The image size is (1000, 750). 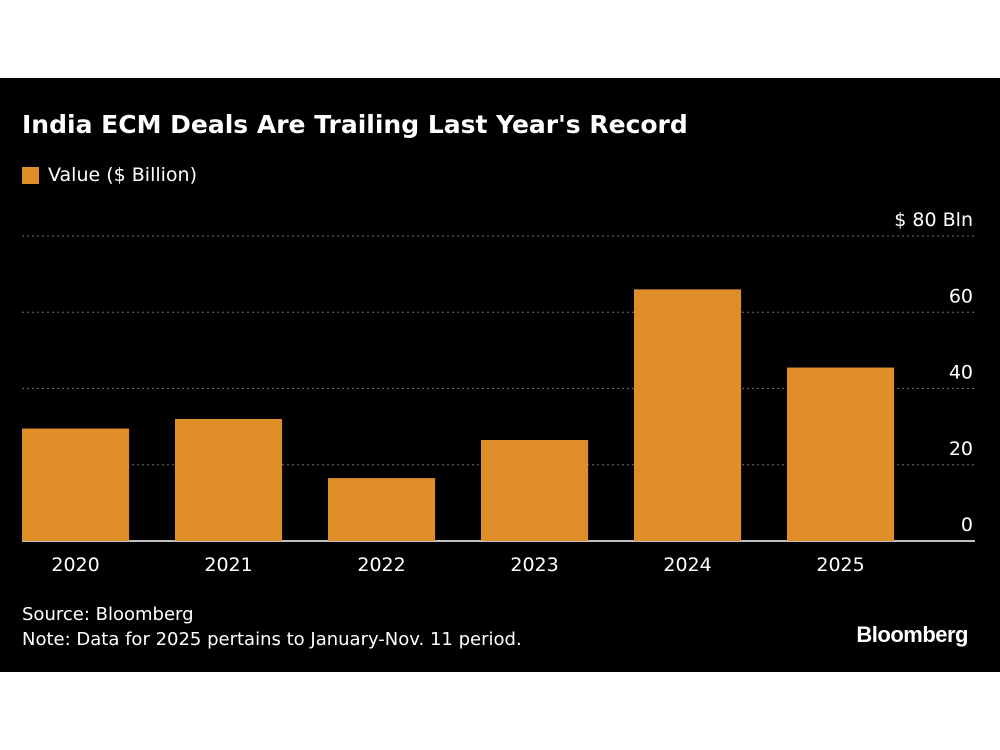 I want to click on legend-swatch, so click(x=30, y=175).